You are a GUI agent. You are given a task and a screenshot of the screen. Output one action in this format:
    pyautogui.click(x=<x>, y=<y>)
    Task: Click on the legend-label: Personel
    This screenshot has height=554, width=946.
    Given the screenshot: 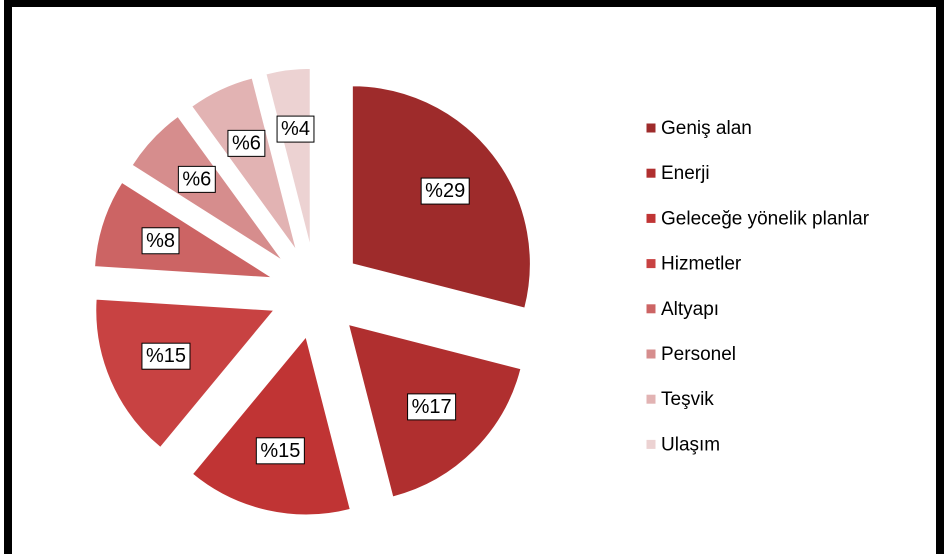 What is the action you would take?
    pyautogui.click(x=698, y=354)
    